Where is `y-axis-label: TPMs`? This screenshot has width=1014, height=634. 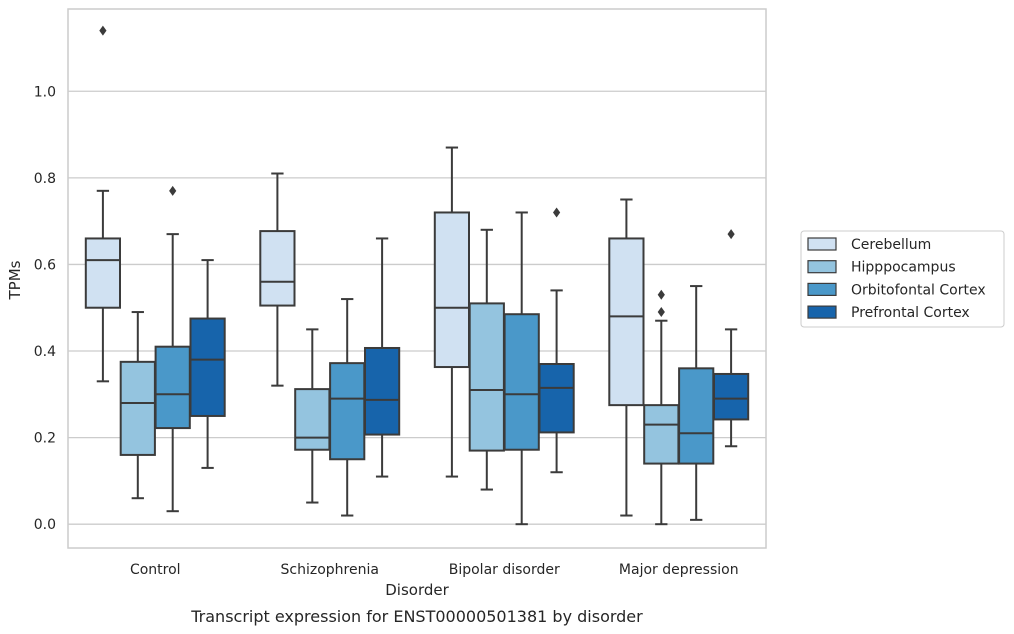
y-axis-label: TPMs is located at coordinates (15, 280).